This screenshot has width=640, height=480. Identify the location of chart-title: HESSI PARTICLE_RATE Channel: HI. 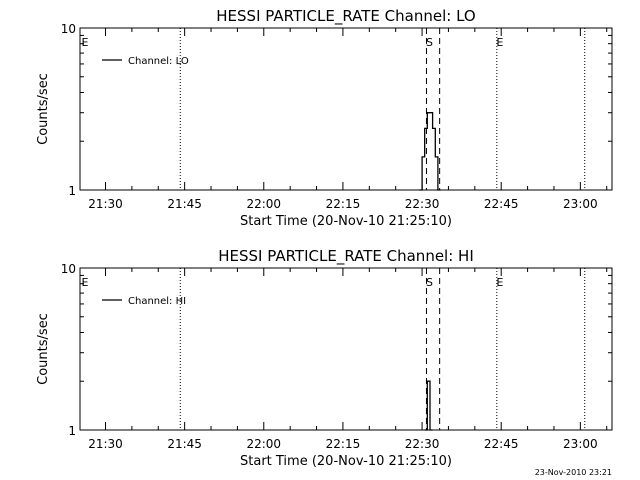
(346, 256).